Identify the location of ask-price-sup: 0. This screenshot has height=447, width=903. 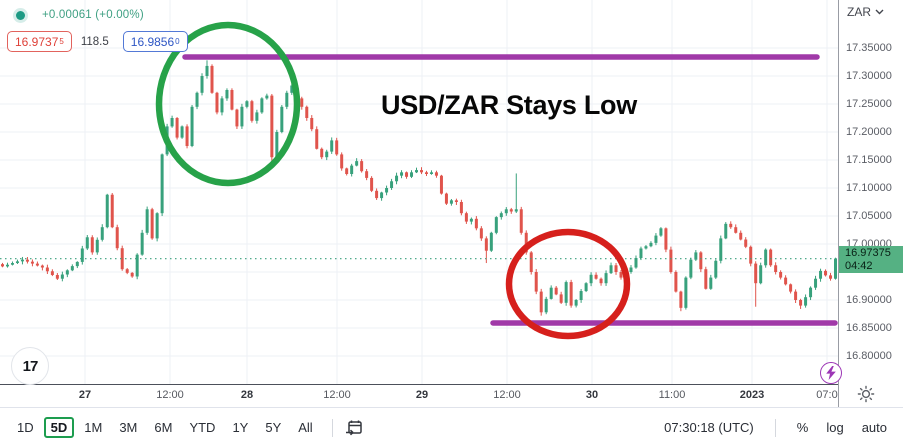
(177, 41).